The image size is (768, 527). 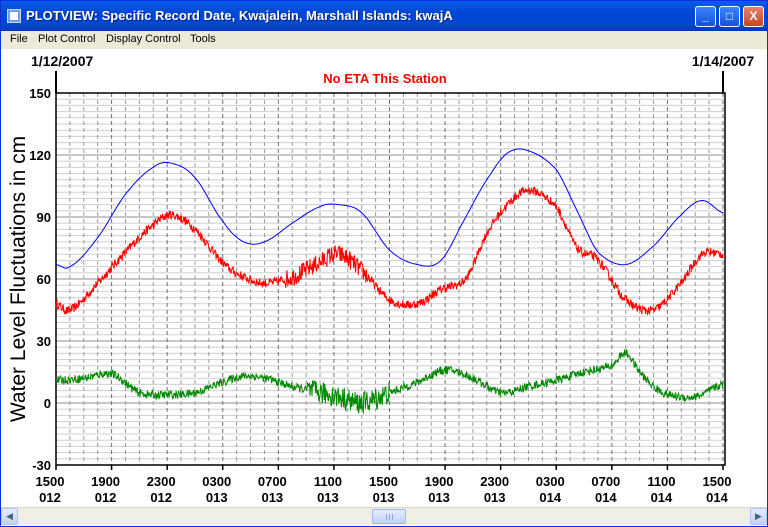 What do you see at coordinates (44, 279) in the screenshot?
I see `y-tick-label: 60` at bounding box center [44, 279].